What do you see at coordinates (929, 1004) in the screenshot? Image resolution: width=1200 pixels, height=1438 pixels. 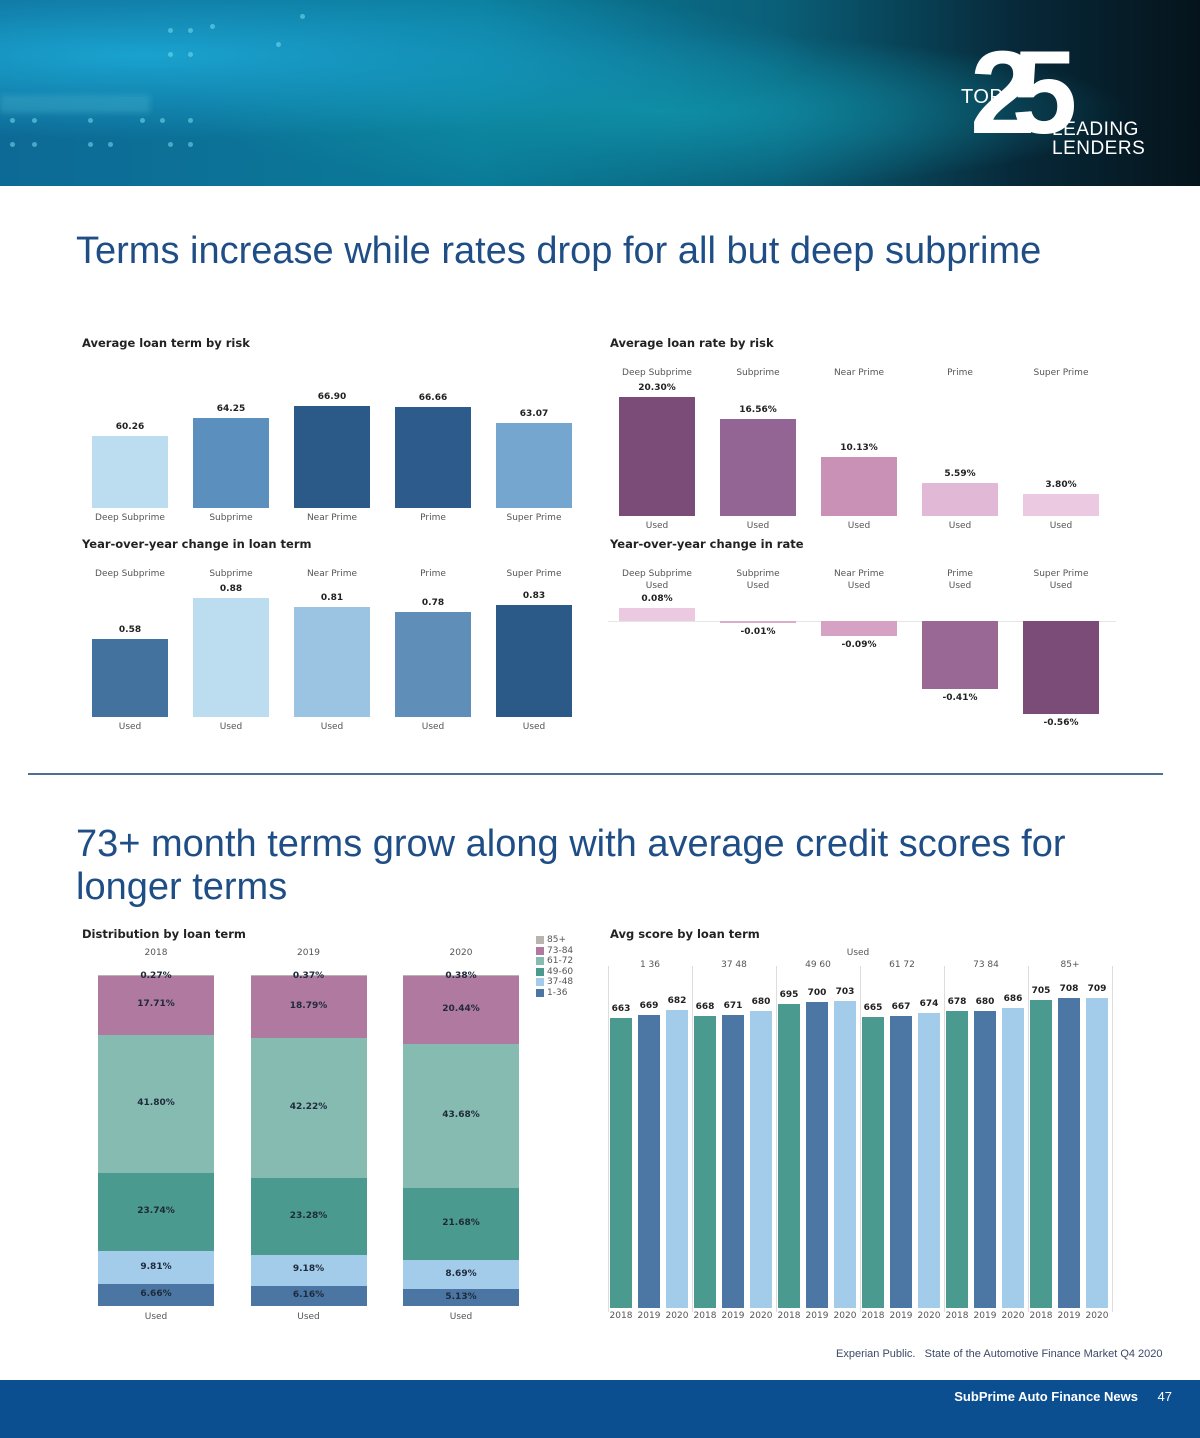 I see `data-label: 674` at bounding box center [929, 1004].